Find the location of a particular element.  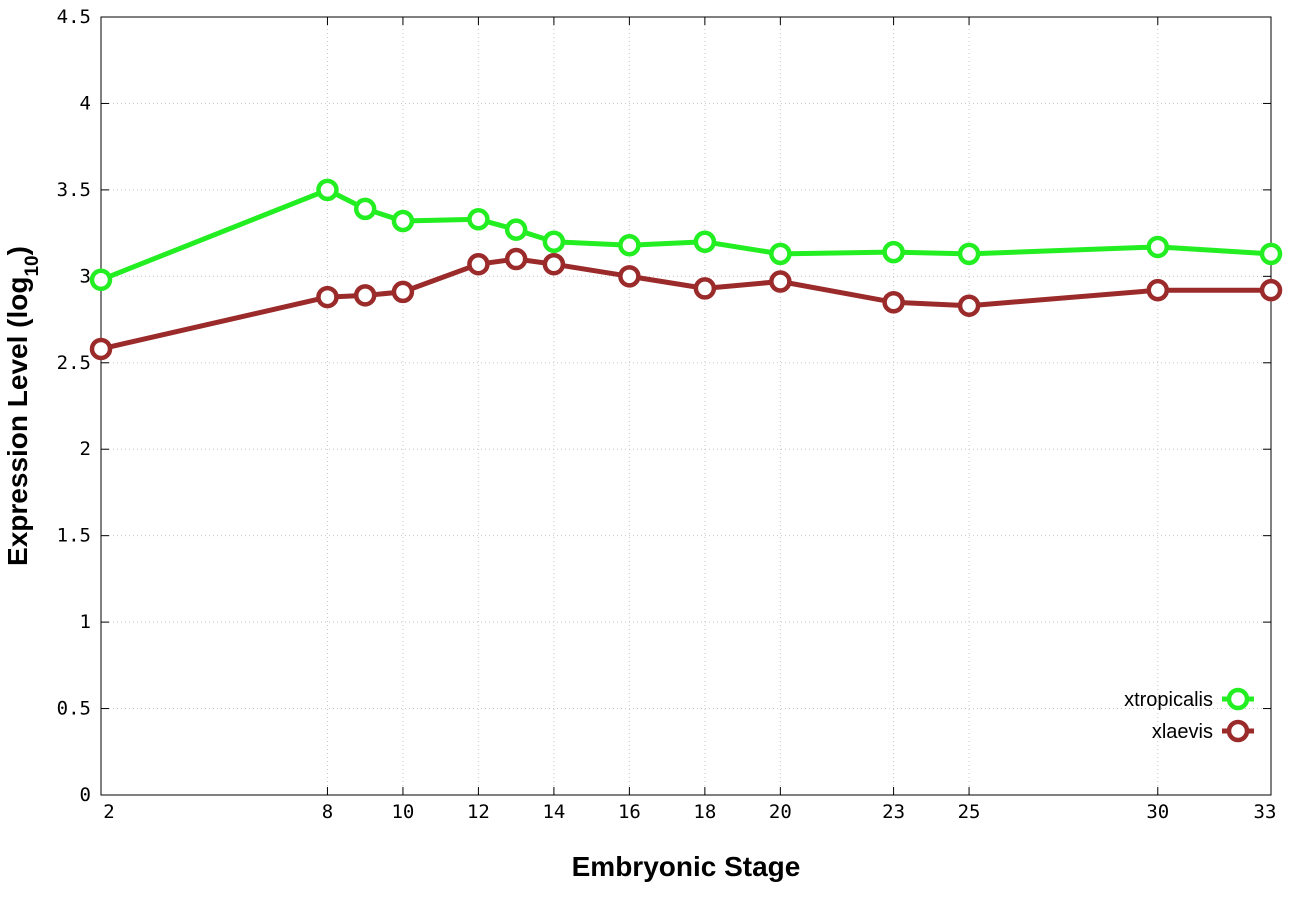

y-tick-label: 2 is located at coordinates (85, 449).